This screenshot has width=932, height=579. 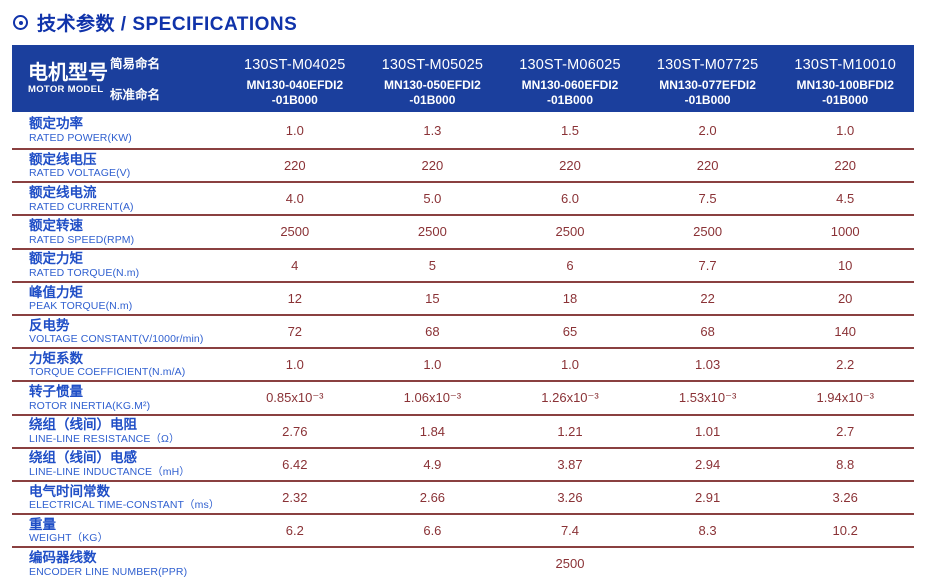 I want to click on cell-value: 1.01, so click(x=707, y=431).